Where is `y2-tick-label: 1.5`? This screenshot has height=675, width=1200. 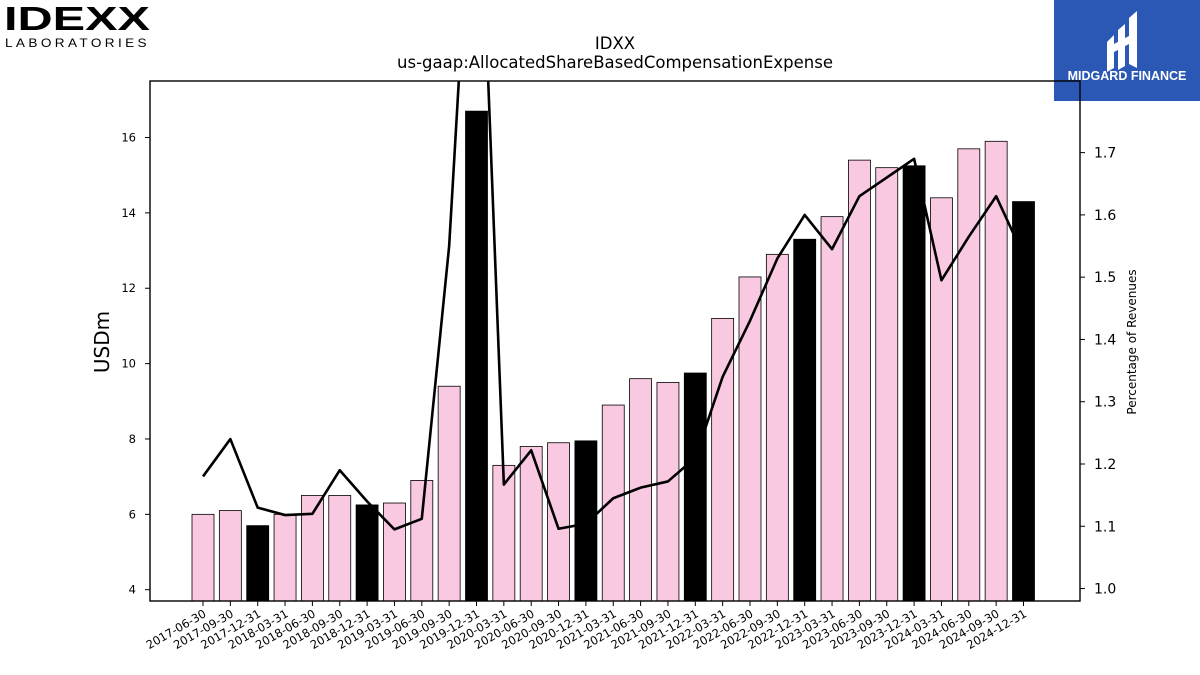
y2-tick-label: 1.5 is located at coordinates (1105, 278).